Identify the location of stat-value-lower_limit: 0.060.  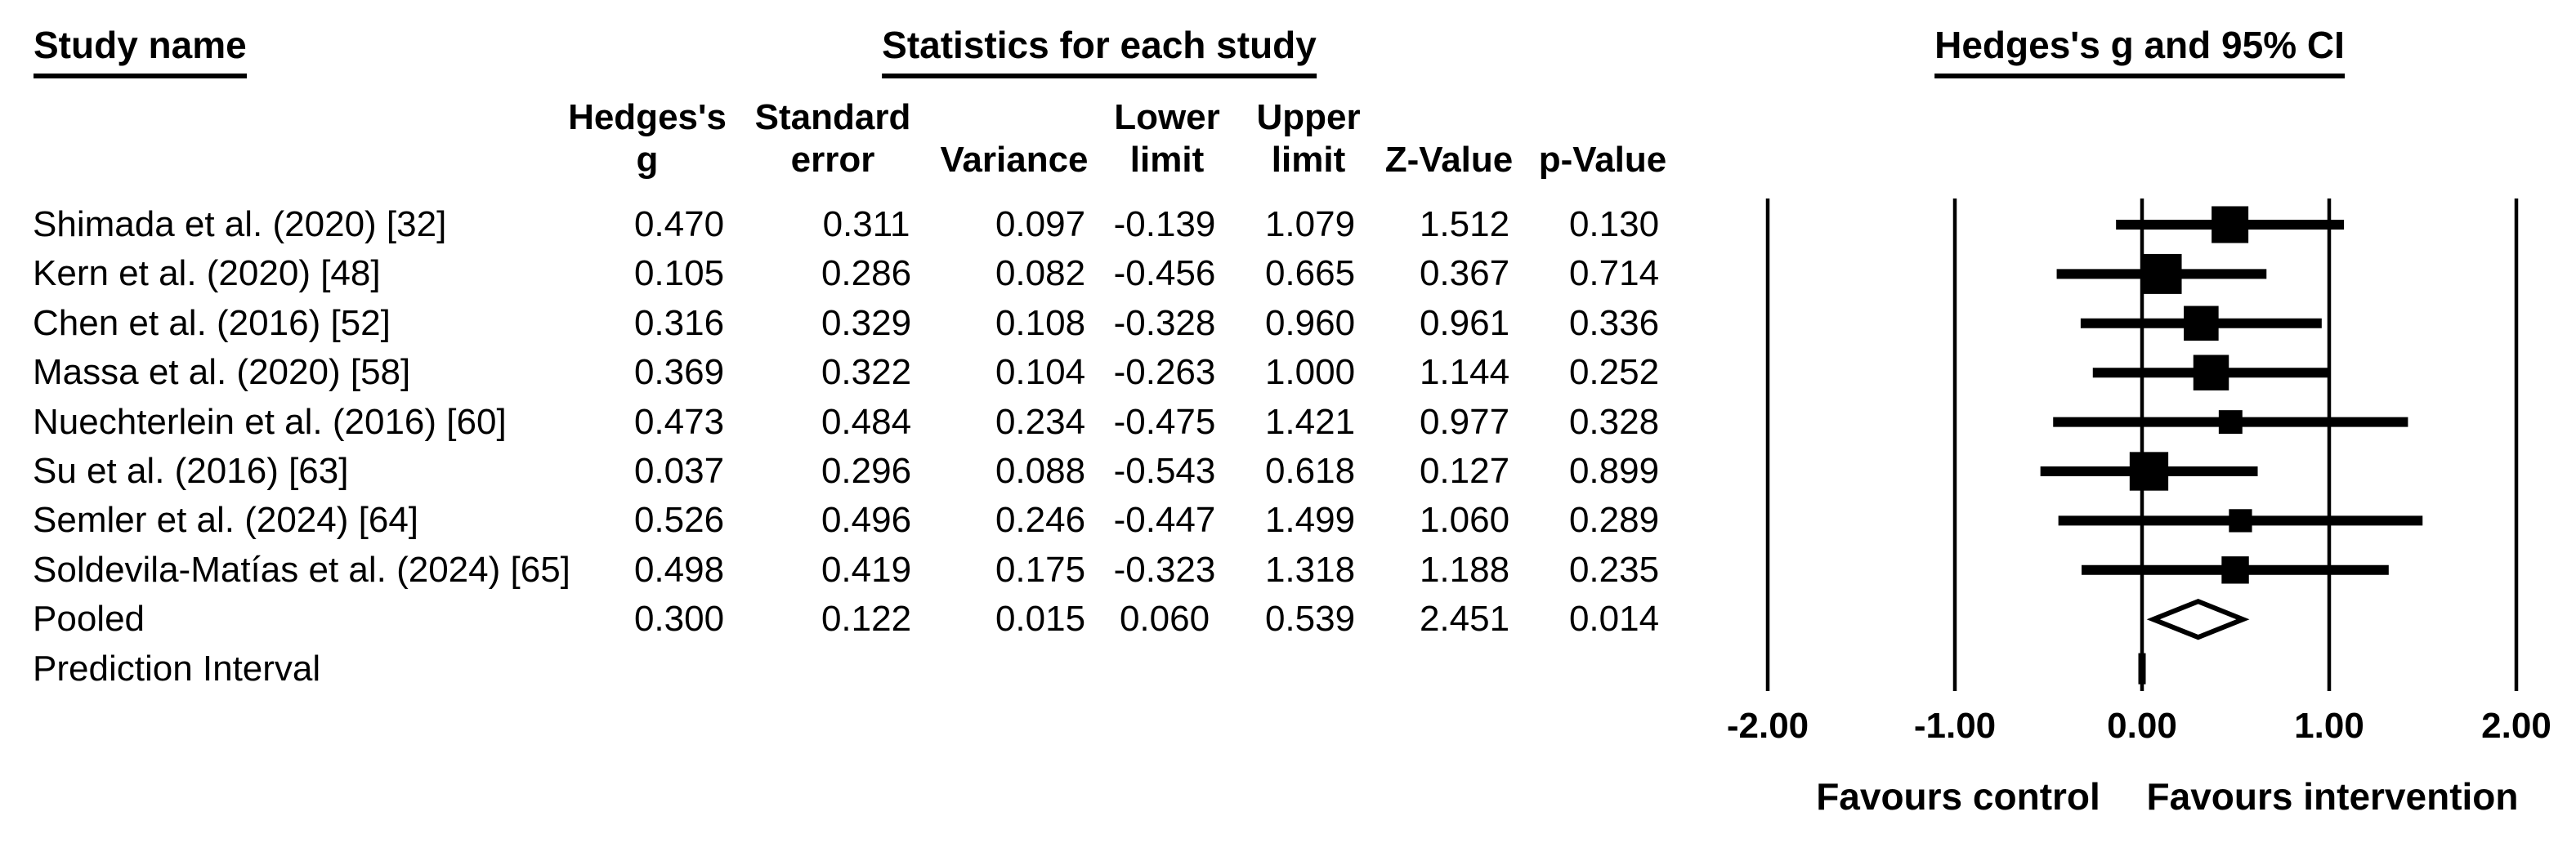
(1164, 619).